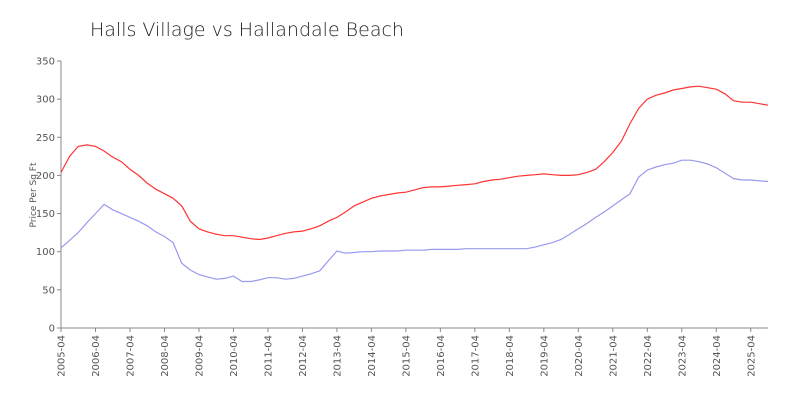  Describe the element at coordinates (717, 356) in the screenshot. I see `x-tick-label: 2024-04` at that location.